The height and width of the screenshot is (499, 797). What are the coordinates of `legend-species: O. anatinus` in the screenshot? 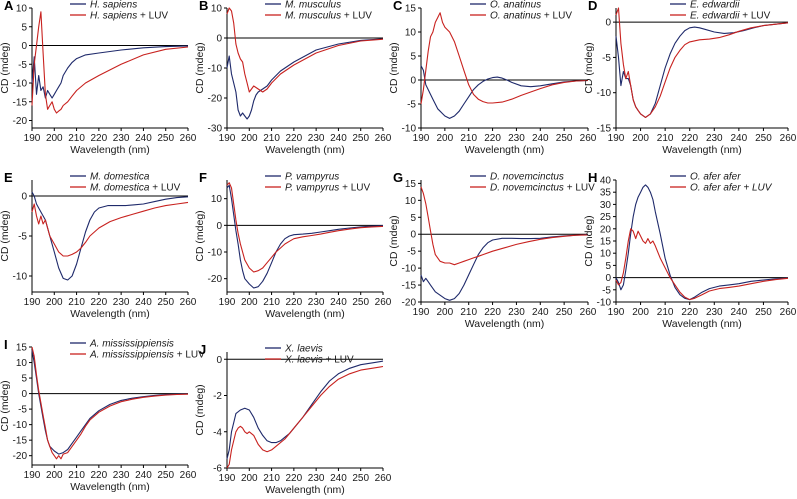 It's located at (515, 5).